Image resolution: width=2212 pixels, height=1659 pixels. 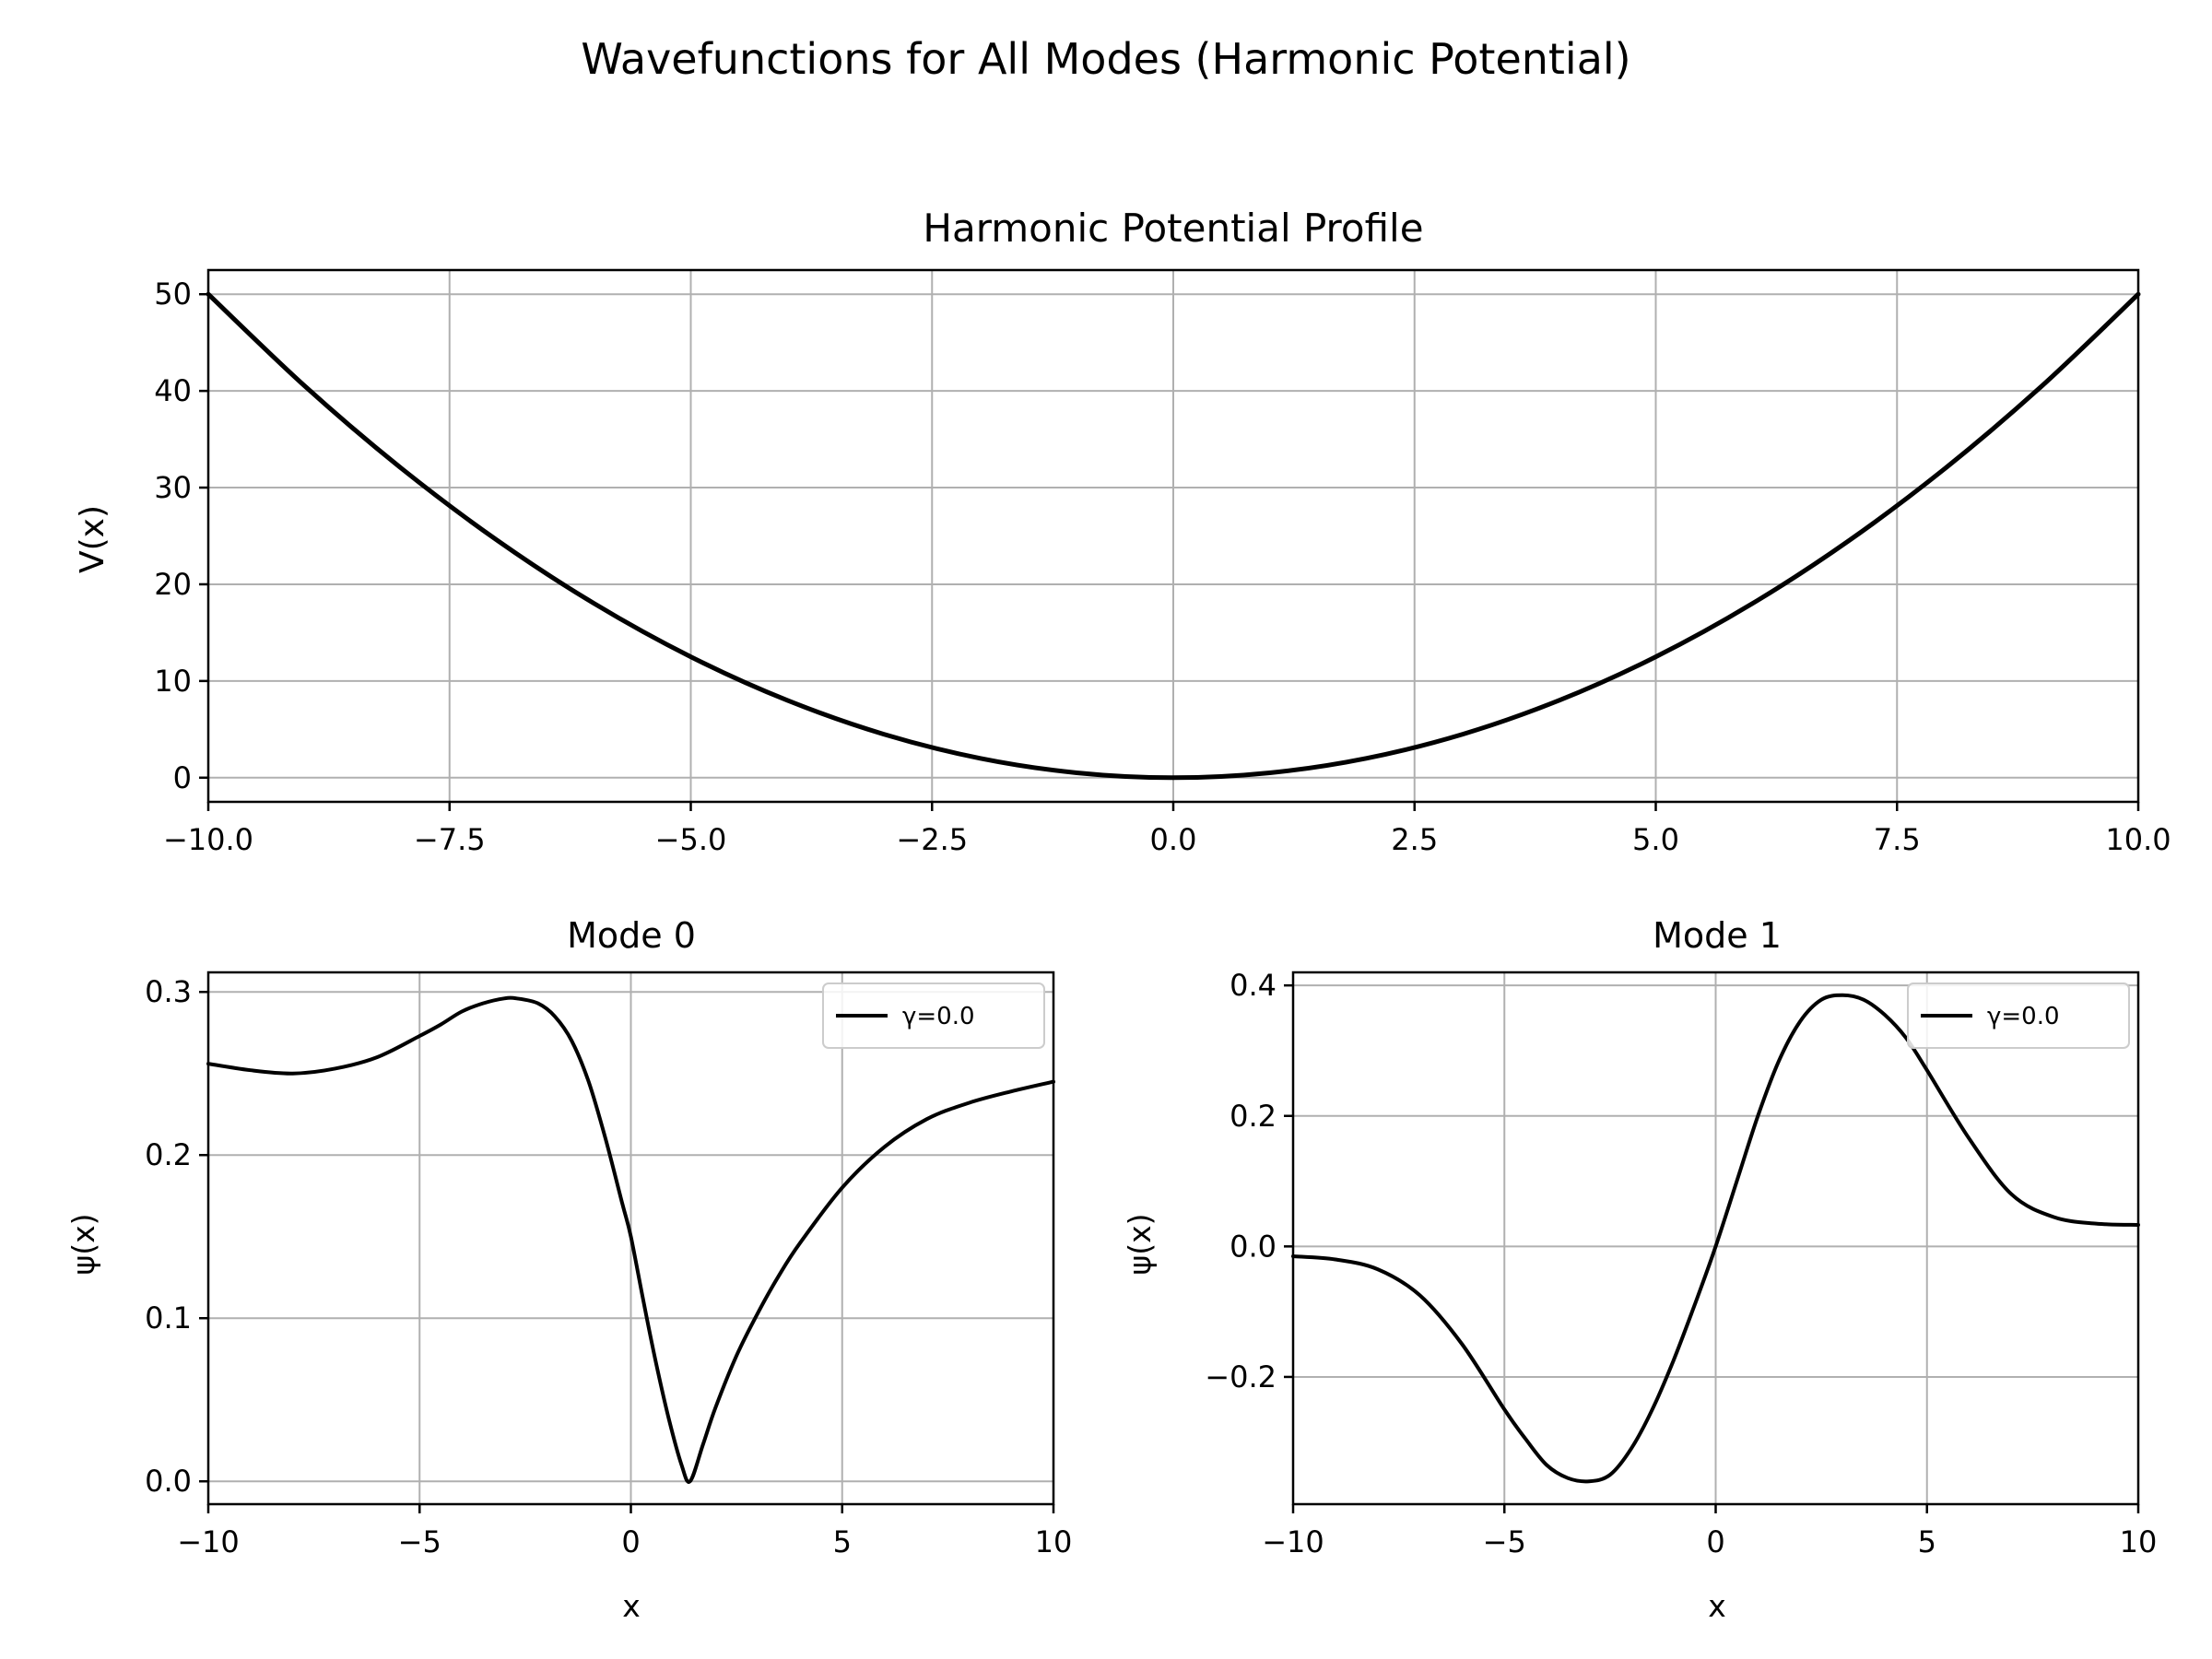 What do you see at coordinates (83, 1244) in the screenshot?
I see `mode0-ylabel: ψ(x)` at bounding box center [83, 1244].